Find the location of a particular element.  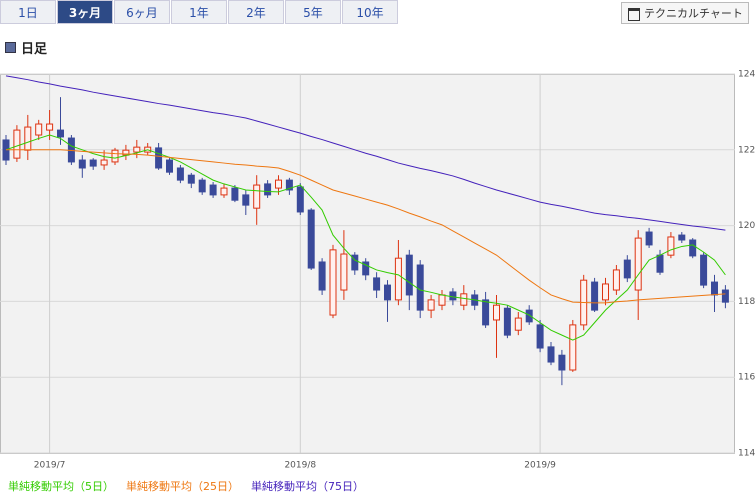

legend-entry: 単純移動平均（75日） is located at coordinates (307, 486).